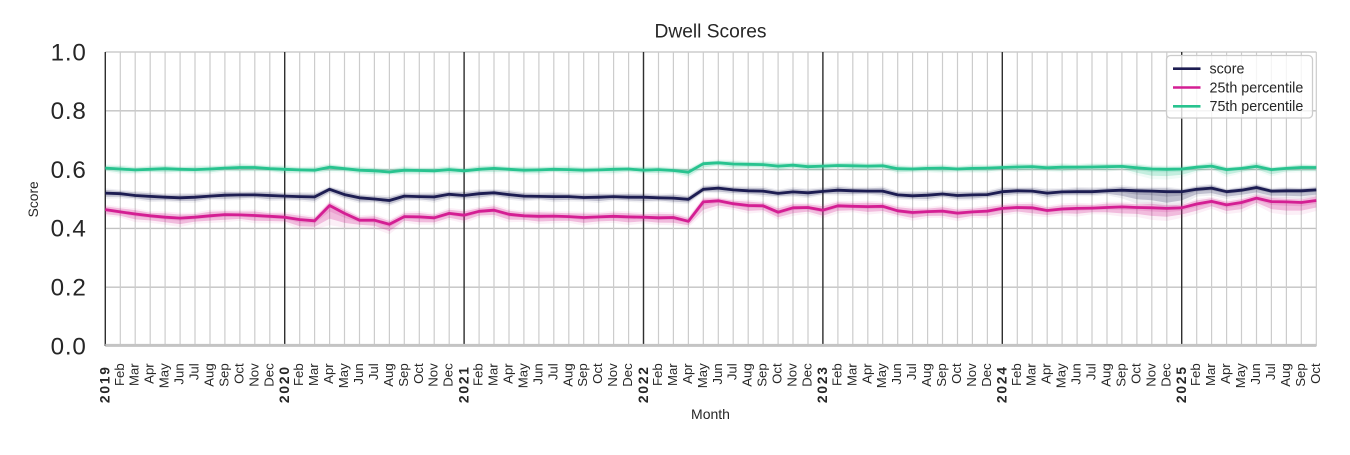 Image resolution: width=1350 pixels, height=455 pixels. Describe the element at coordinates (69, 288) in the screenshot. I see `svg-text: 0.2` at that location.